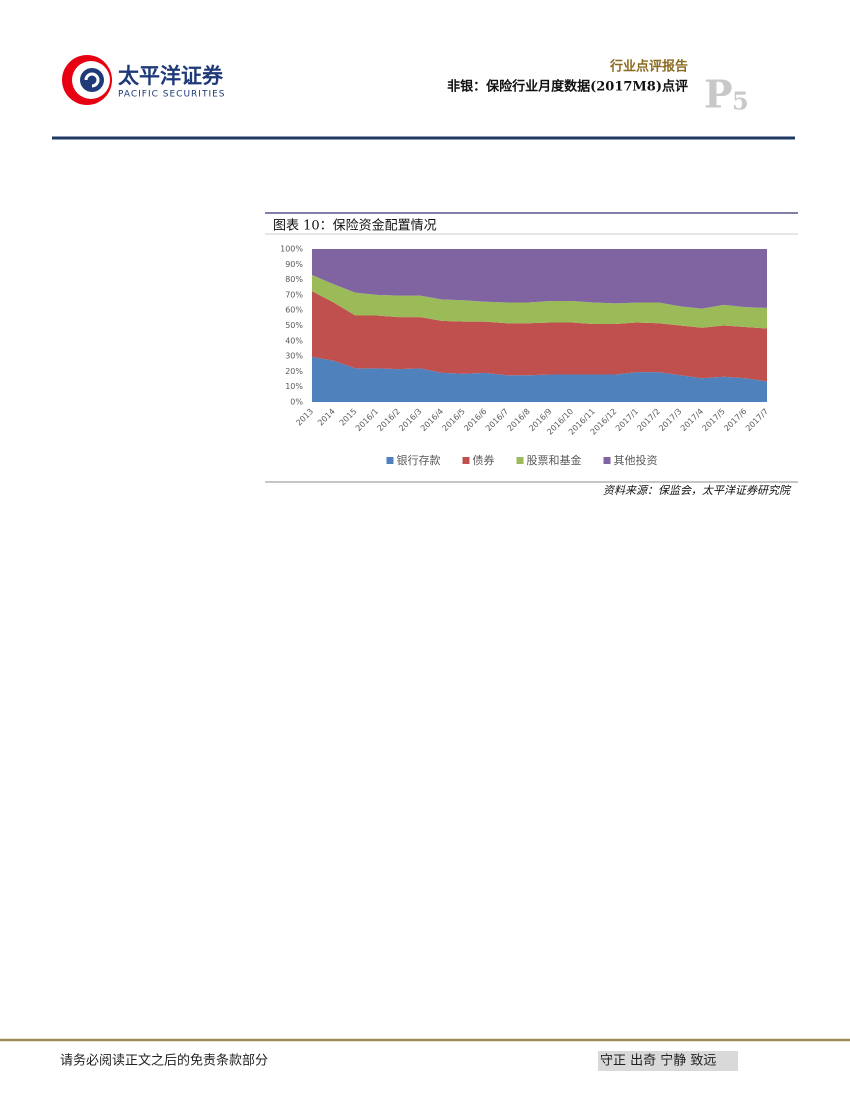  Describe the element at coordinates (718, 94) in the screenshot. I see `page-prefix: P` at that location.